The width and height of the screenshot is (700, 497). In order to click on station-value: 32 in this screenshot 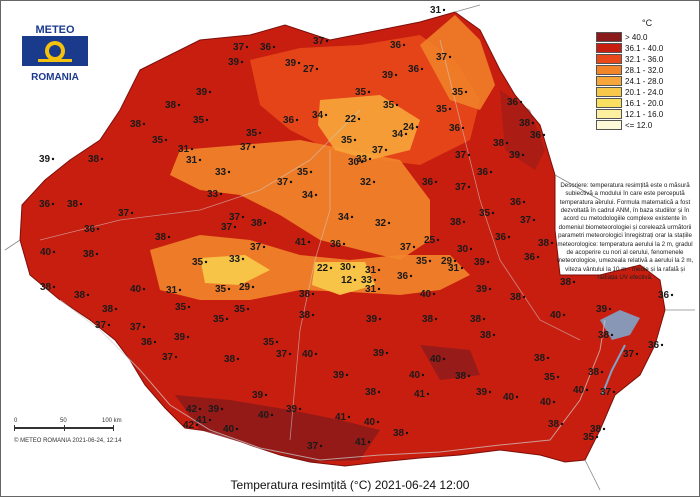, I will do `click(381, 223)`.